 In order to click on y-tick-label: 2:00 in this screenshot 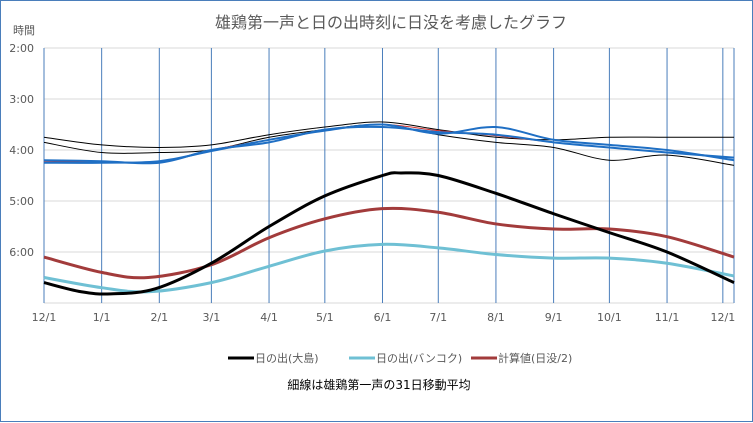, I will do `click(21, 48)`.